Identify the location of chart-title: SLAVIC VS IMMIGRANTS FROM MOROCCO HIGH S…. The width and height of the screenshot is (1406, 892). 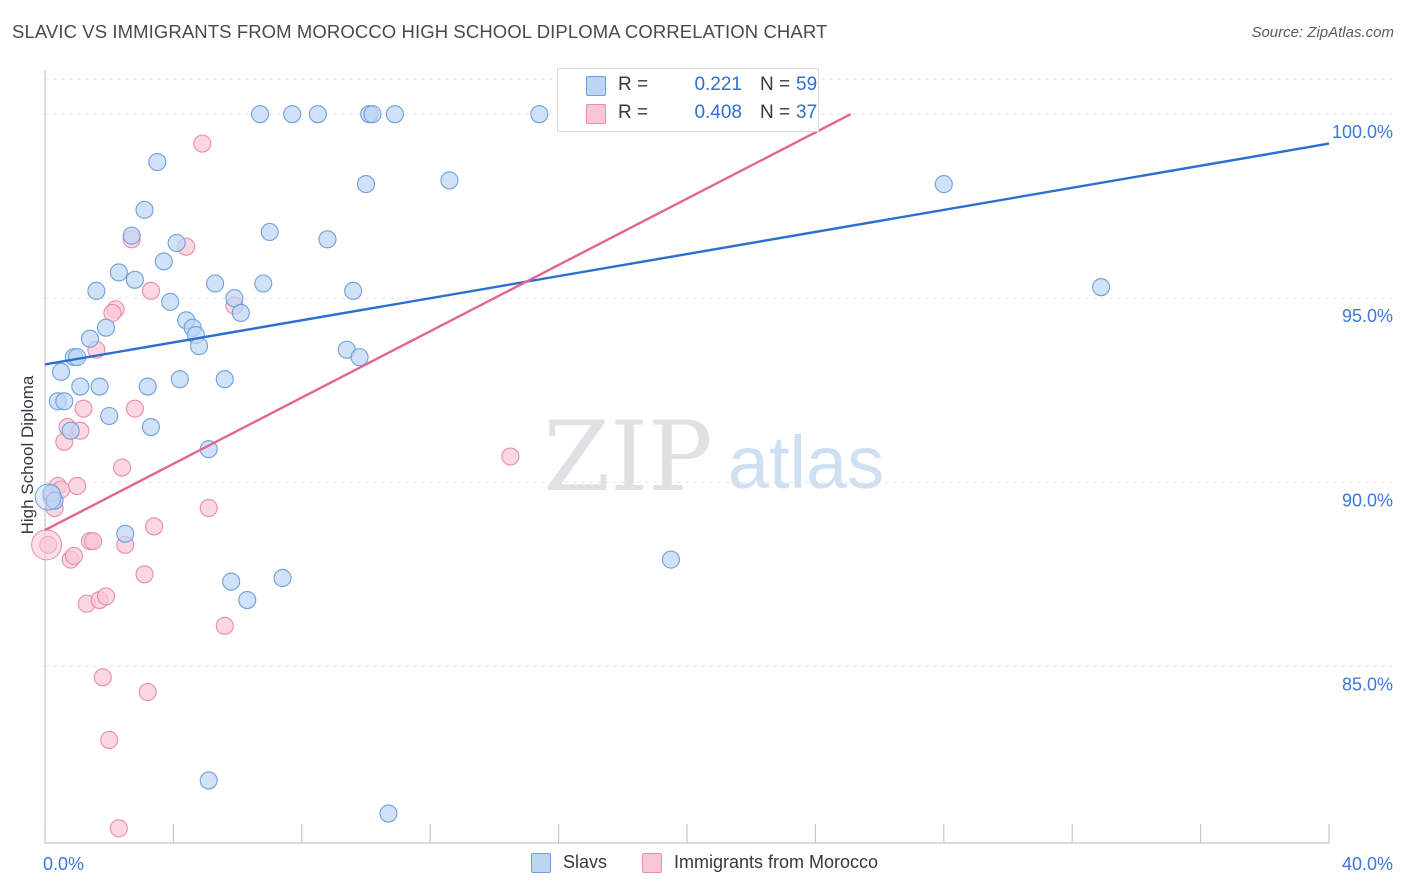
(420, 31).